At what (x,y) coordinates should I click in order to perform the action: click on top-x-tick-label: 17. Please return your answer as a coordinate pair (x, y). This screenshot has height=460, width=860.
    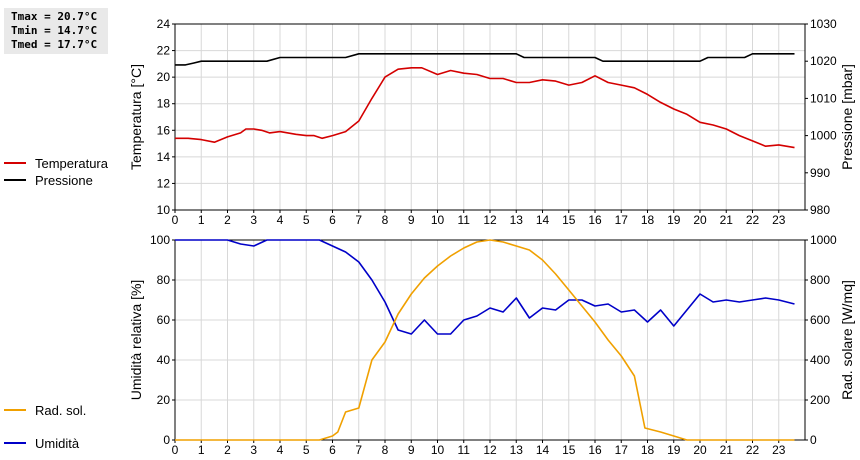
    Looking at the image, I should click on (622, 220).